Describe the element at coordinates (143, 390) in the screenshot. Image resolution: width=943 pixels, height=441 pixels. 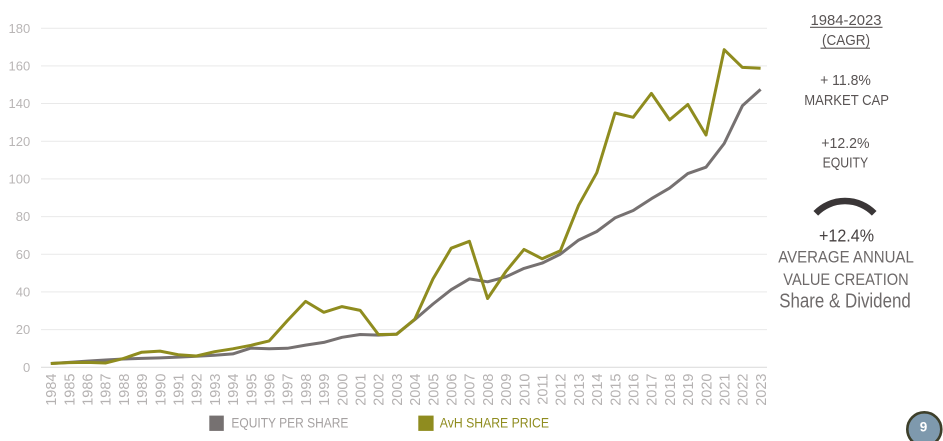
I see `svg-text: 1989` at that location.